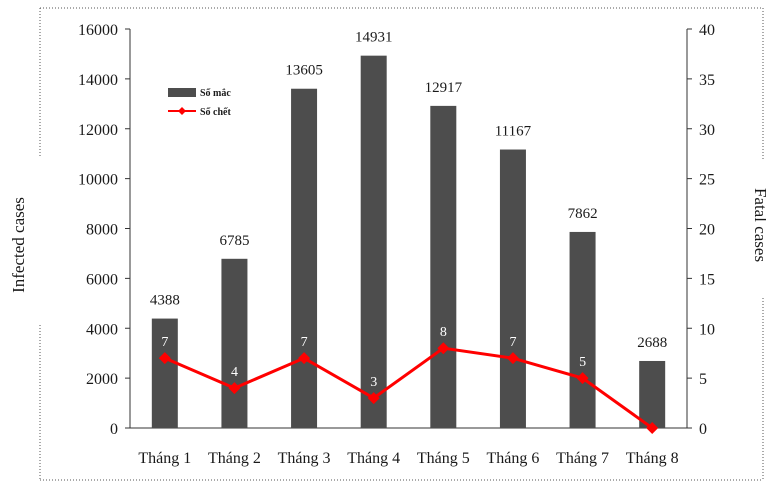 The image size is (766, 487). What do you see at coordinates (583, 214) in the screenshot?
I see `bar-value-label: 7862` at bounding box center [583, 214].